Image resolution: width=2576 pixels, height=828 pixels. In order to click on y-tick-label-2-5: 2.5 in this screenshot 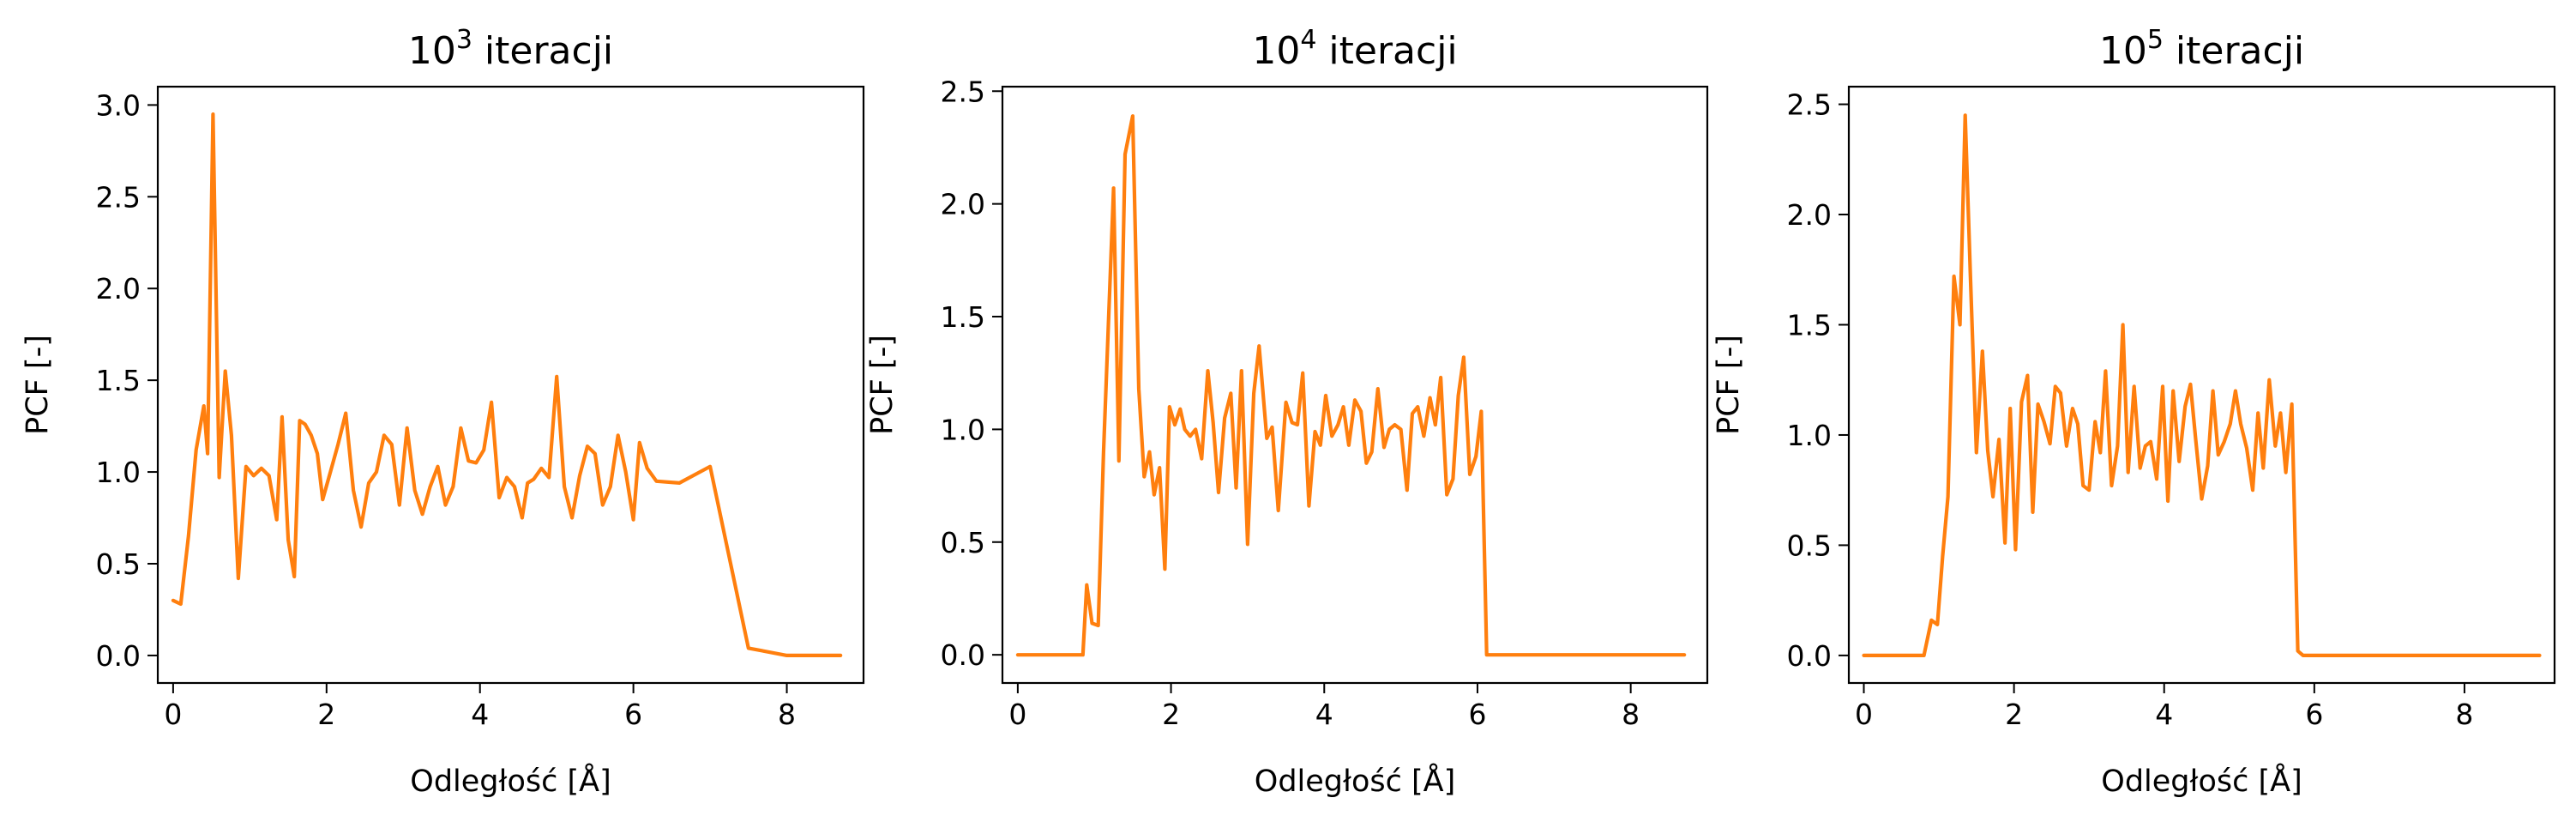, I will do `click(963, 91)`.